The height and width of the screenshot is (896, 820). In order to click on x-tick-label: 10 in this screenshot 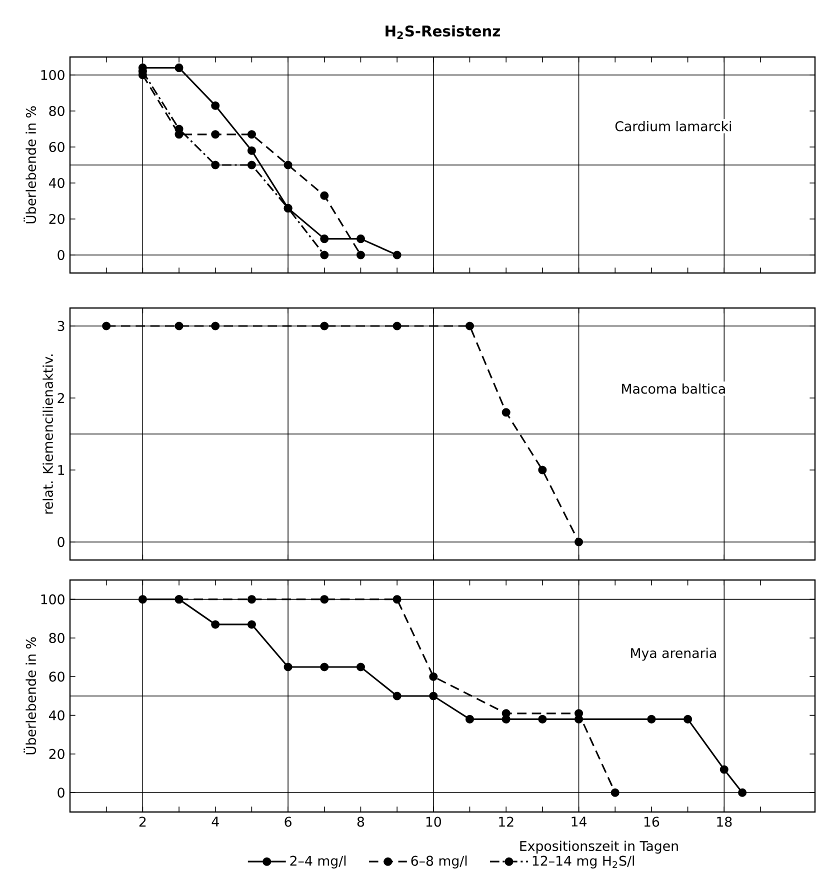, I will do `click(434, 821)`.